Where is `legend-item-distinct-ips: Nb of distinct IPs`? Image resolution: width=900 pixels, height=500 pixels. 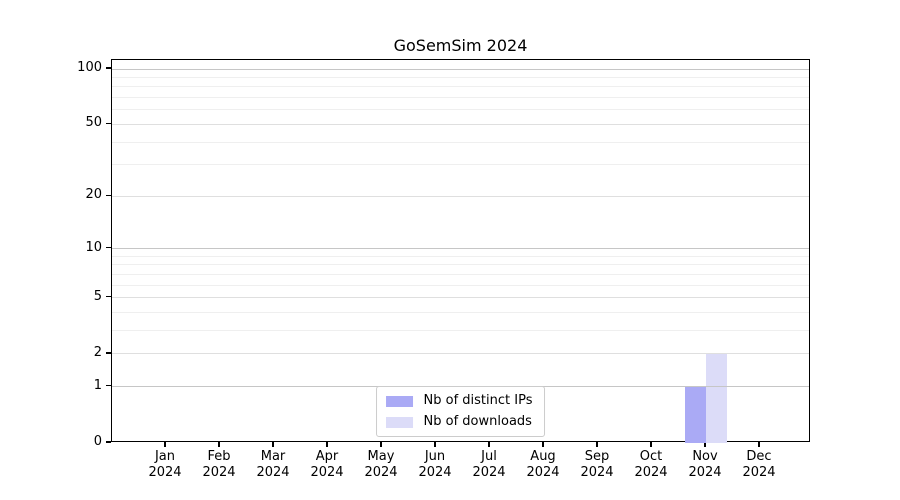
legend-item-distinct-ips: Nb of distinct IPs is located at coordinates (459, 401).